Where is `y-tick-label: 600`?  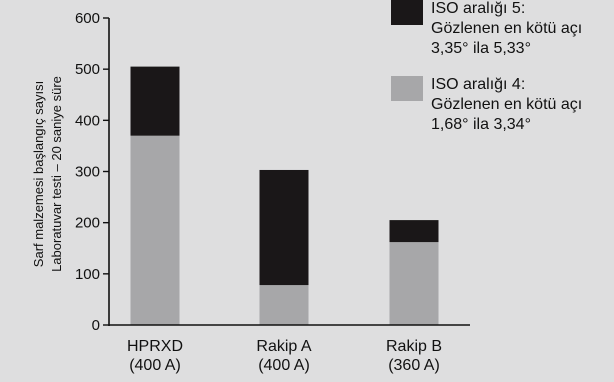 y-tick-label: 600 is located at coordinates (87, 18).